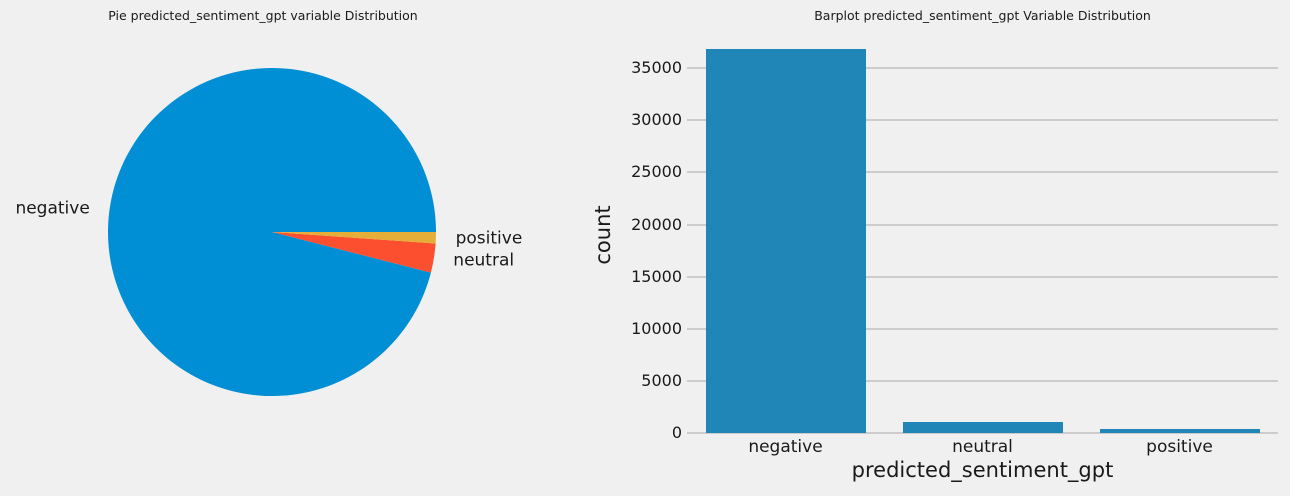 The width and height of the screenshot is (1290, 496). I want to click on y-tick-label-0: 0, so click(676, 432).